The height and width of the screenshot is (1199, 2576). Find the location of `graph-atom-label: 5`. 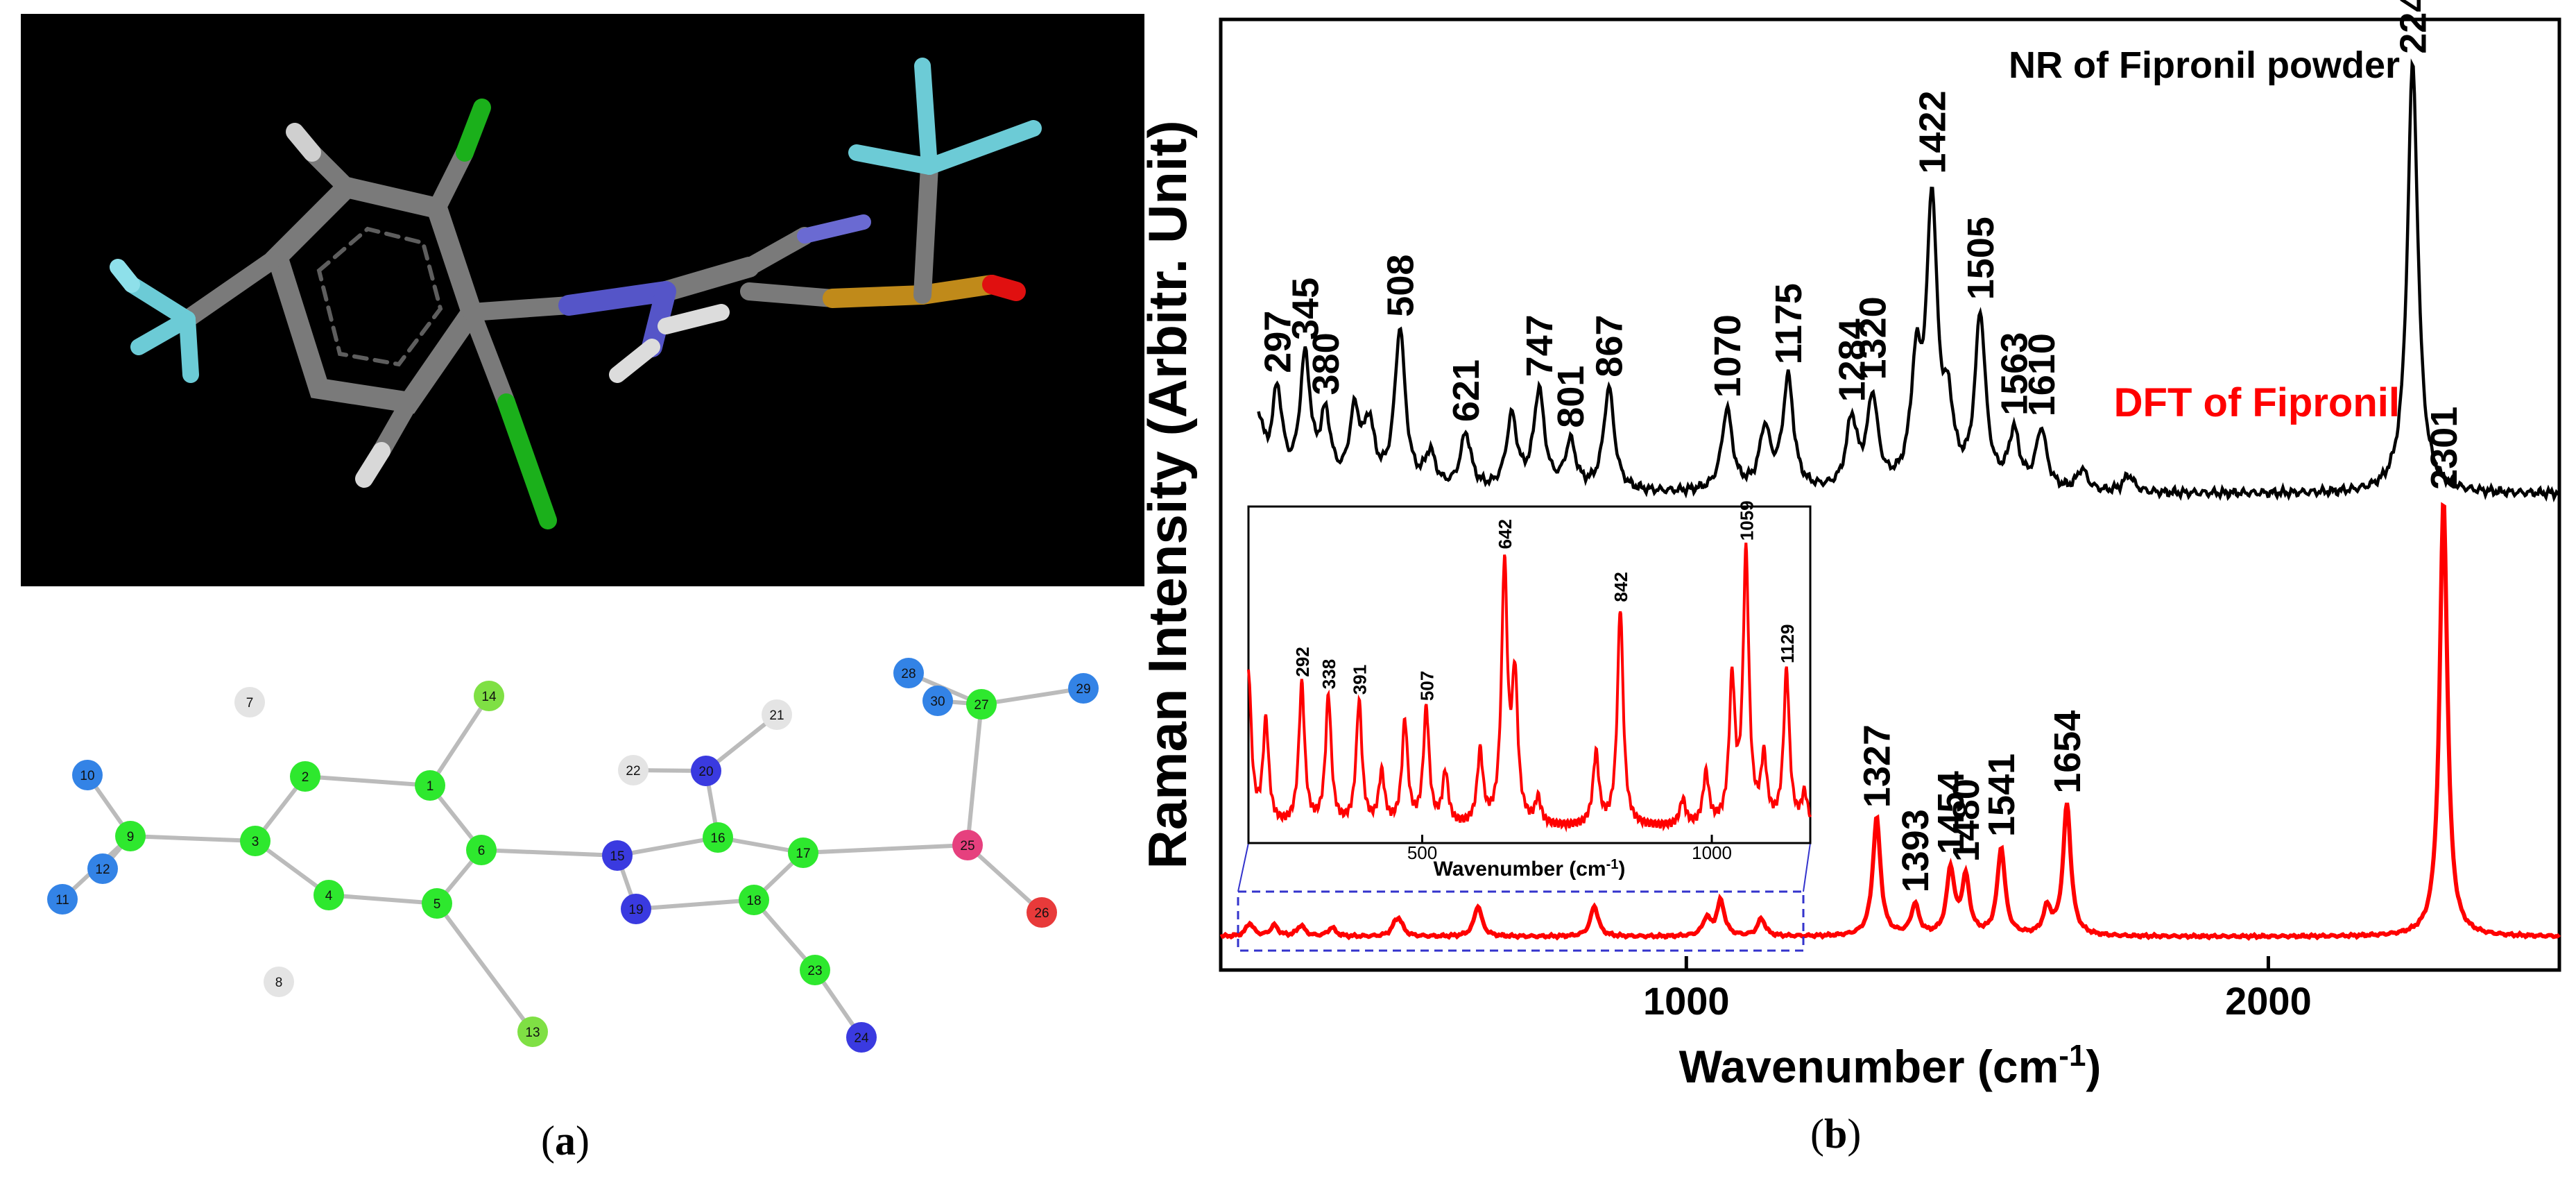

graph-atom-label: 5 is located at coordinates (437, 904).